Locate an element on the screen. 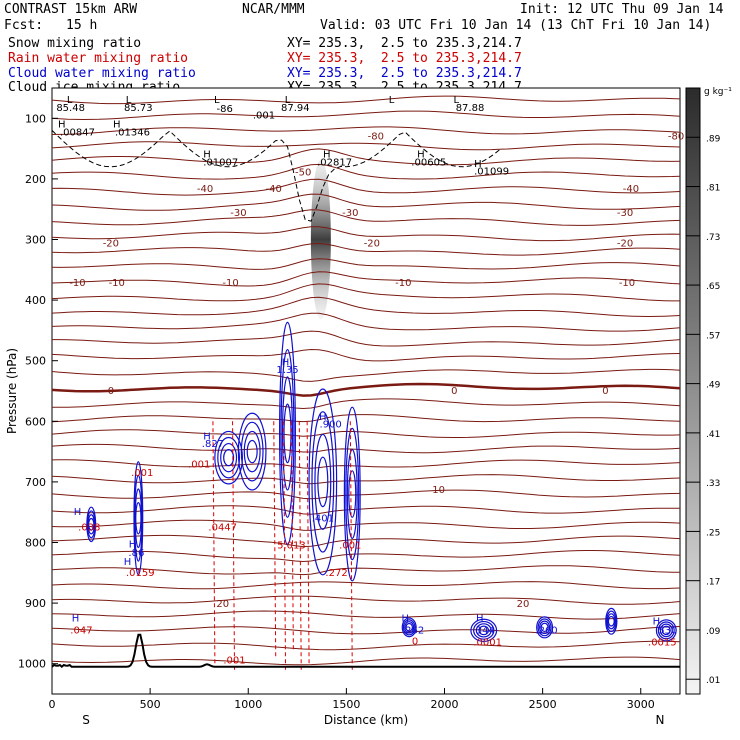 The width and height of the screenshot is (740, 740). plot-annotation: .02817 is located at coordinates (334, 163).